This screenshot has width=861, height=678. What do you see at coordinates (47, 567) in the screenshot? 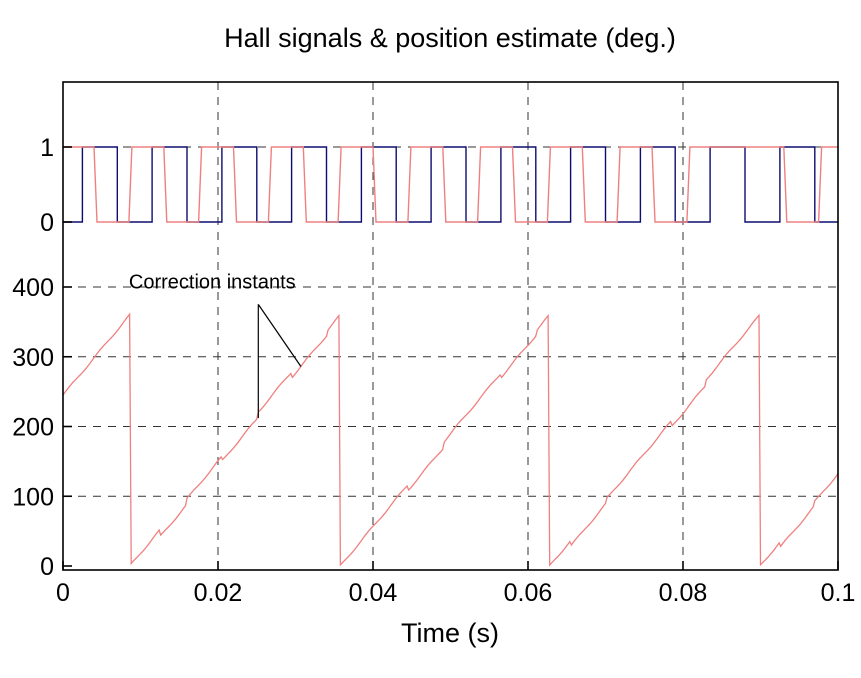
I see `position-axis-tick-label: 0` at bounding box center [47, 567].